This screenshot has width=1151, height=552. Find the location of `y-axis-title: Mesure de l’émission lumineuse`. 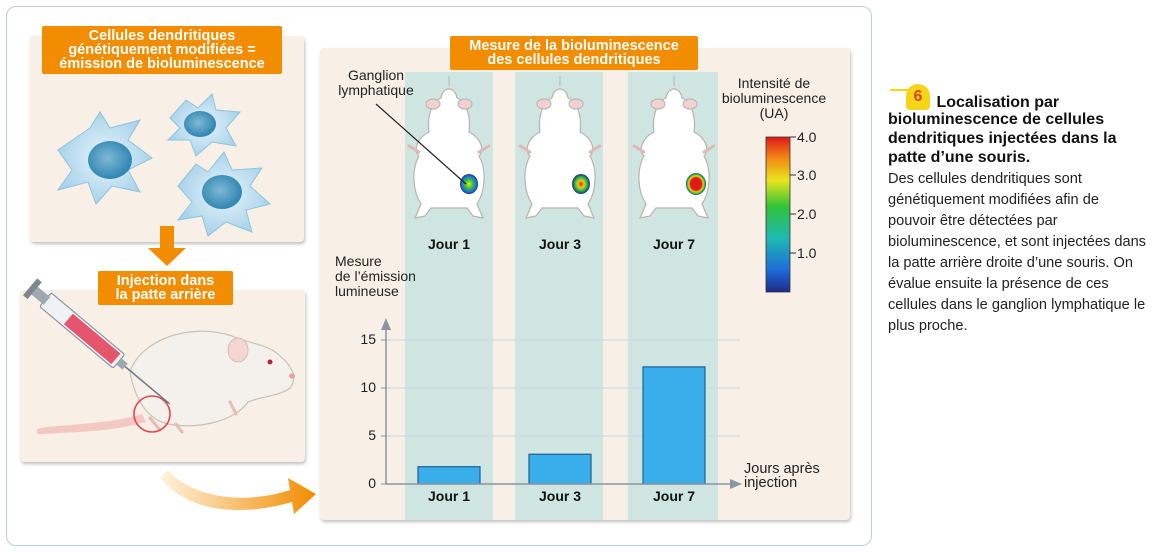

y-axis-title: Mesure de l’émission lumineuse is located at coordinates (375, 276).